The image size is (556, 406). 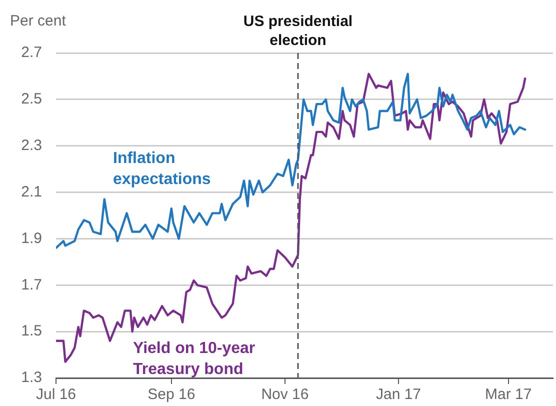 I want to click on y-tick-label: 1.7, so click(x=31, y=285).